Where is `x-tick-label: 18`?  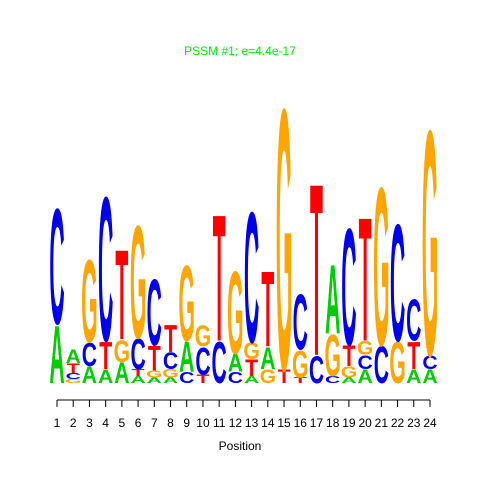 x-tick-label: 18 is located at coordinates (333, 423).